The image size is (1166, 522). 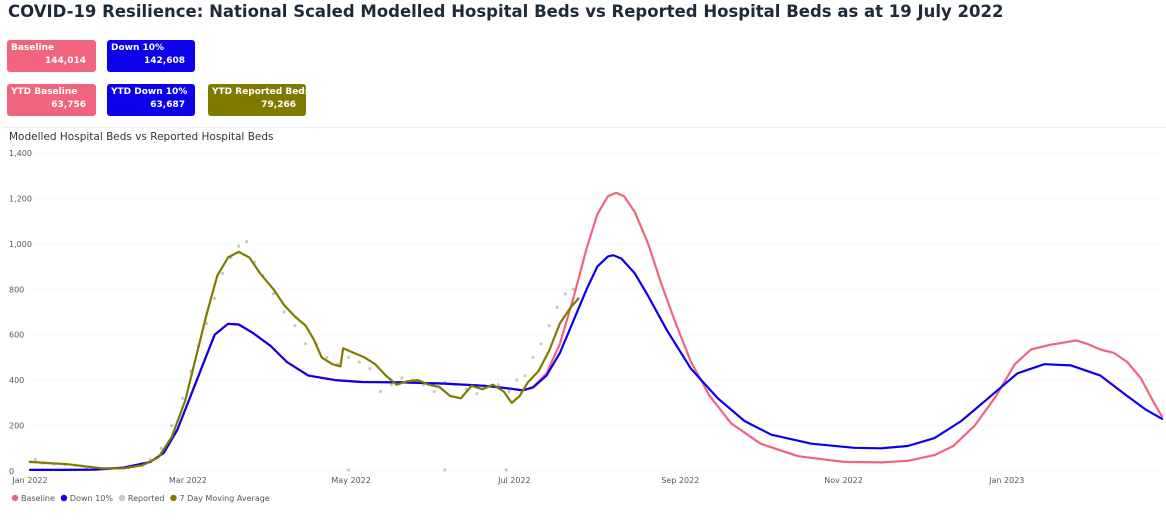 What do you see at coordinates (261, 92) in the screenshot?
I see `card-ytd-reported-beds-label: YTD Reported Beds` at bounding box center [261, 92].